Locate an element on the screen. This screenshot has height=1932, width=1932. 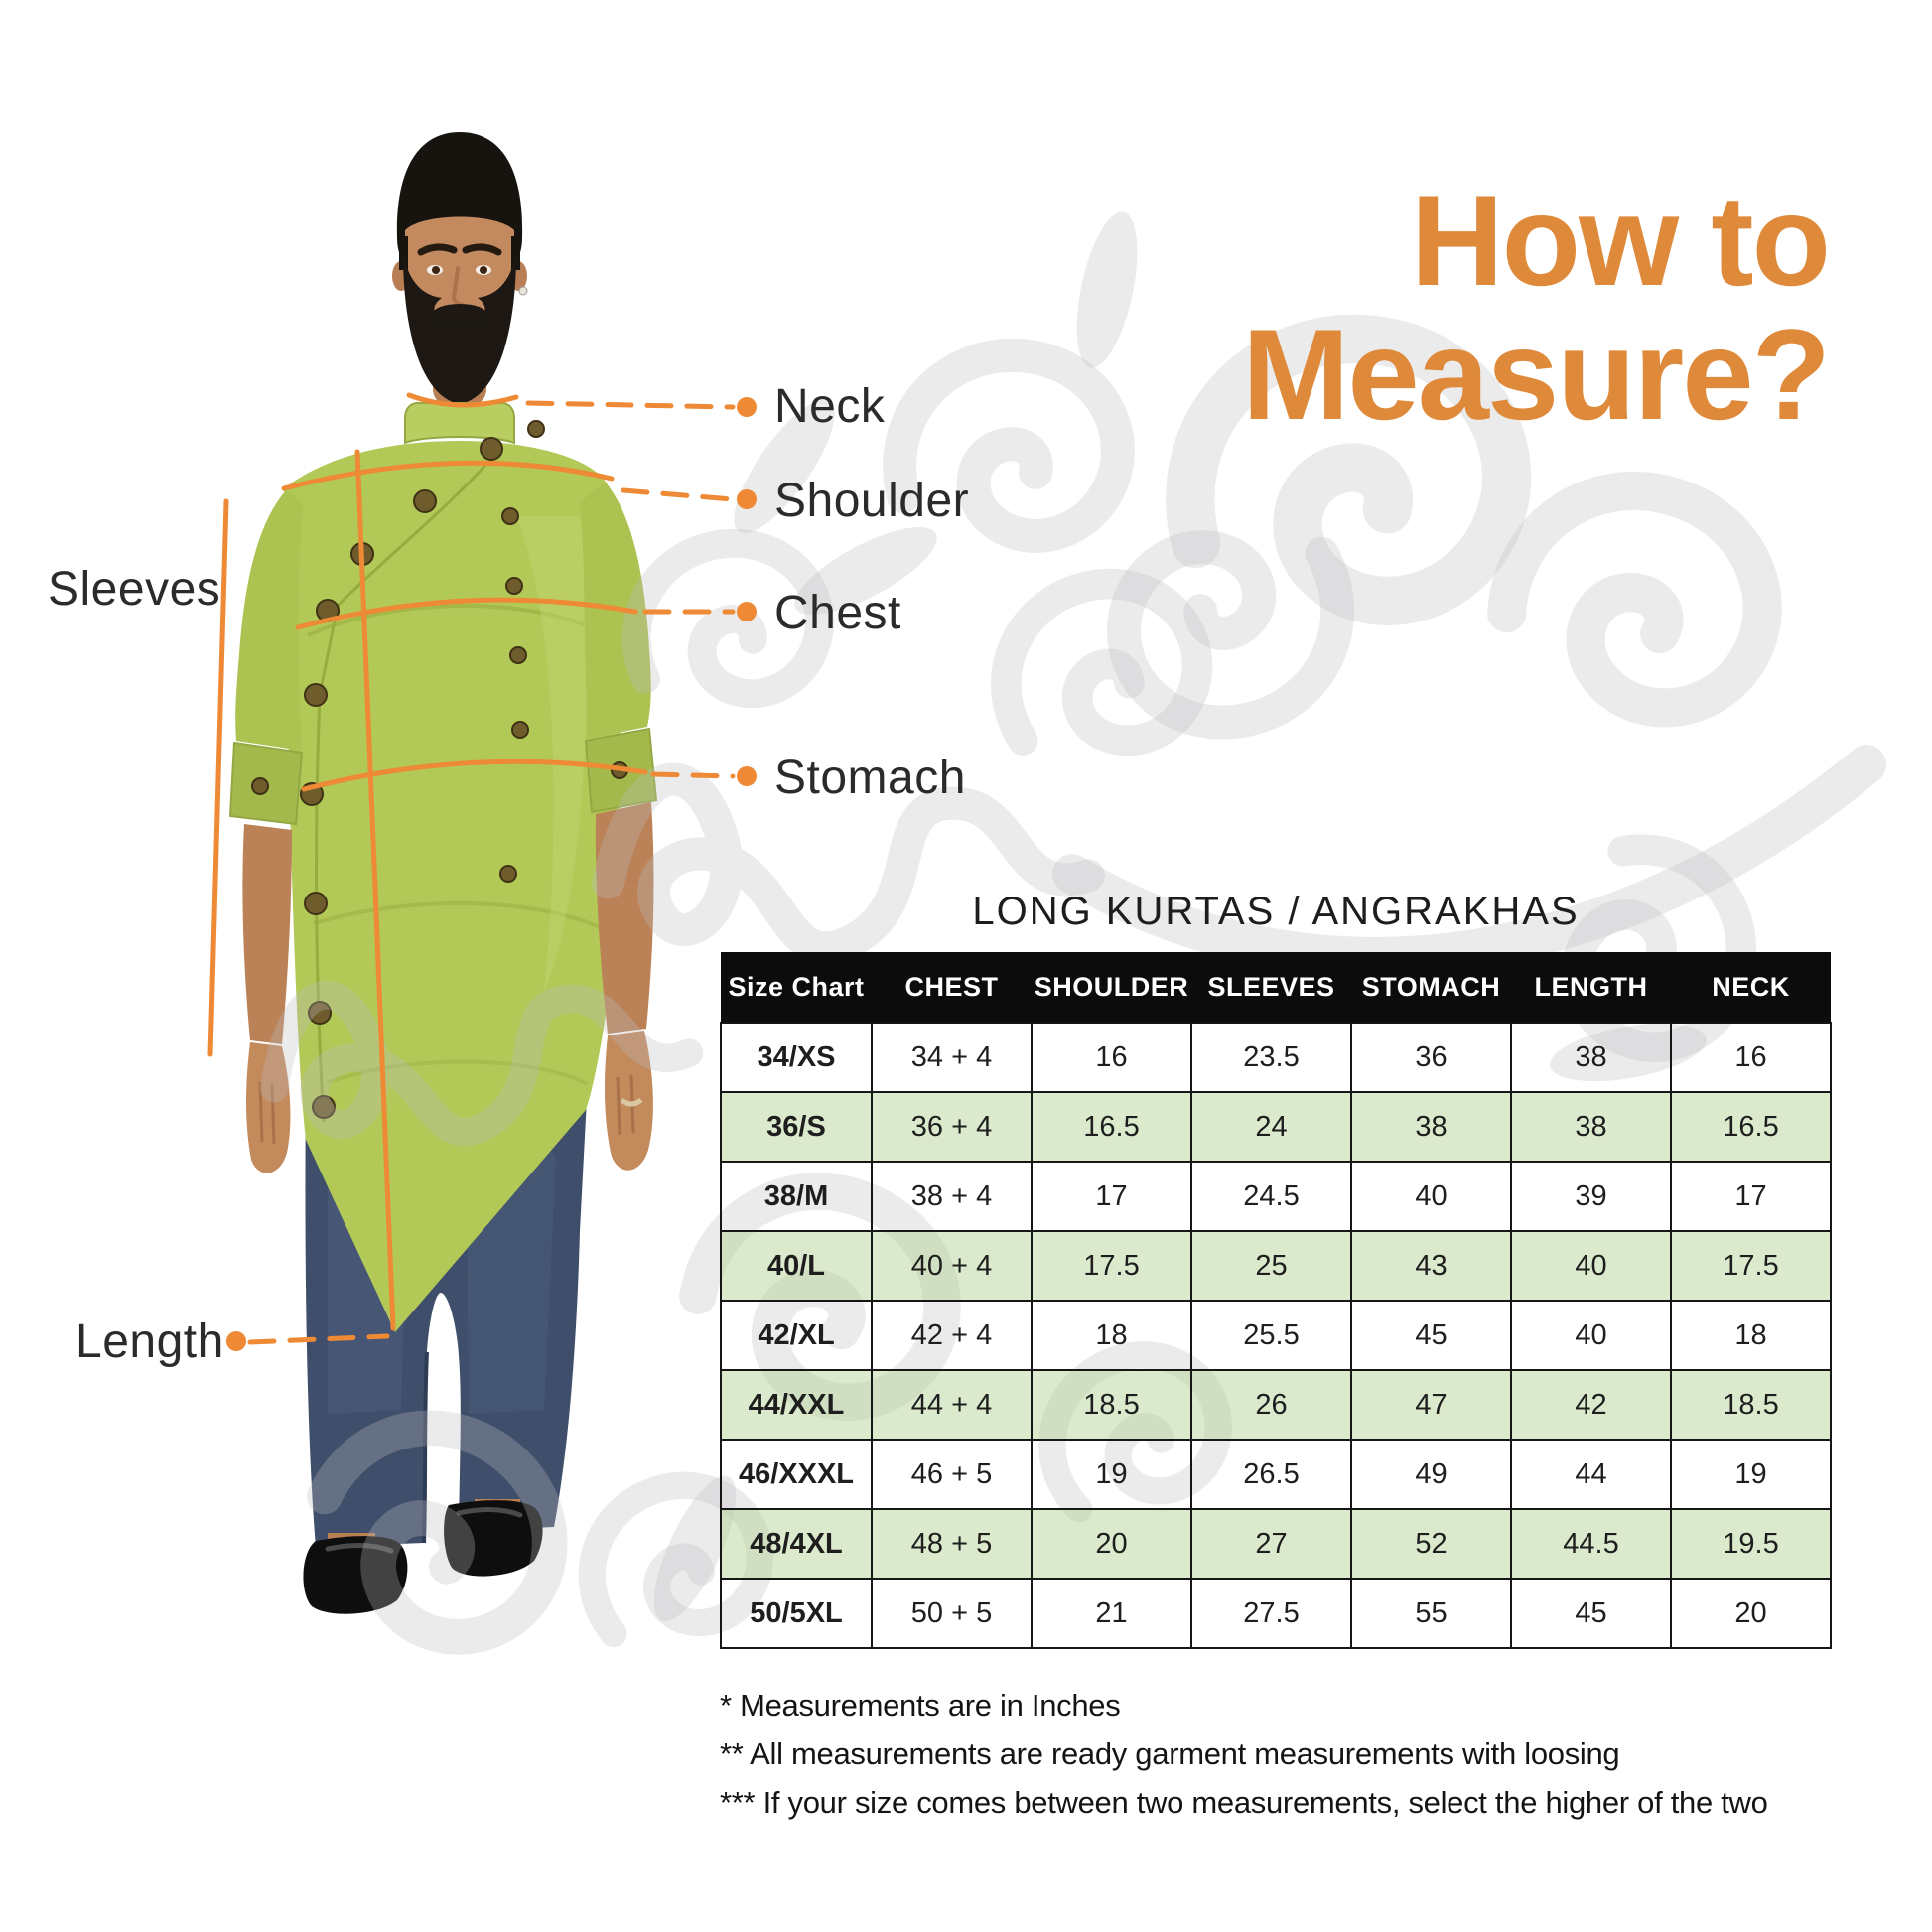
ring is located at coordinates (631, 1102).